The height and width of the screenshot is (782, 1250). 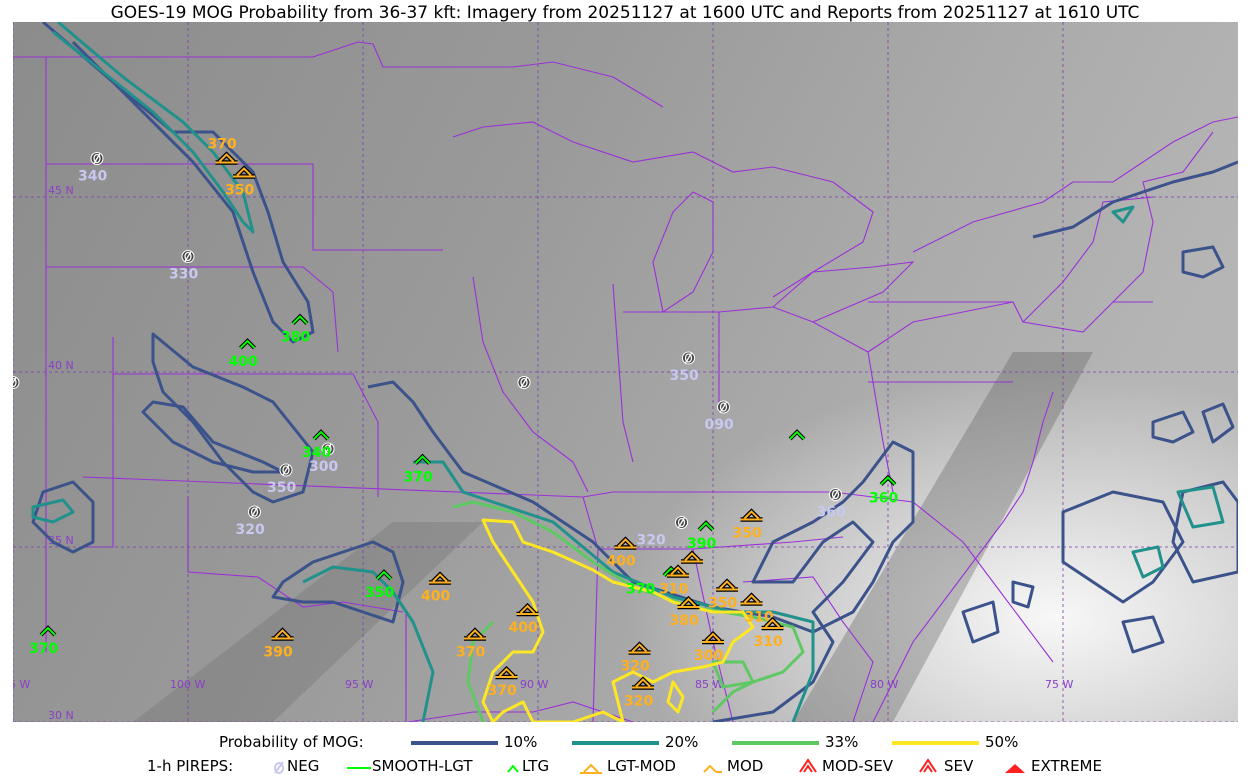 I want to click on ltg-icon, so click(x=513, y=768).